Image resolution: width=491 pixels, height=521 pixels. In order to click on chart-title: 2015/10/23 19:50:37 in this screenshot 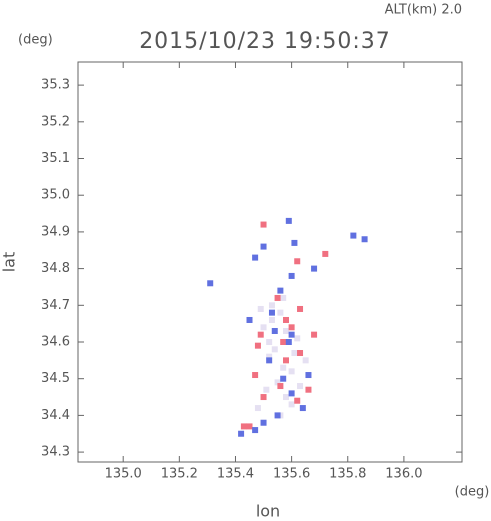, I will do `click(265, 41)`.